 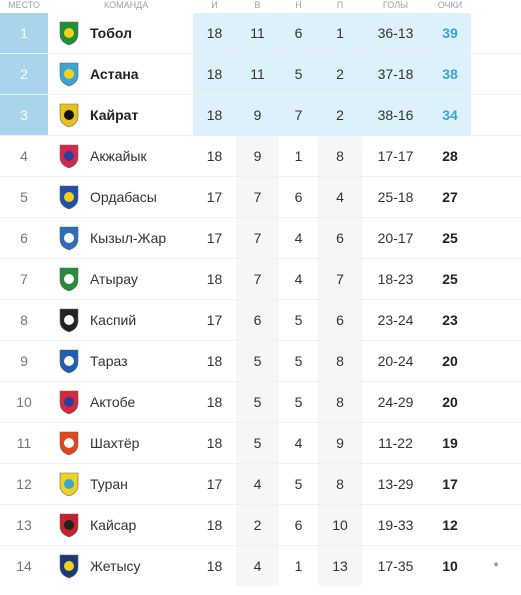 I want to click on goals-cell: 20-17, so click(x=395, y=238).